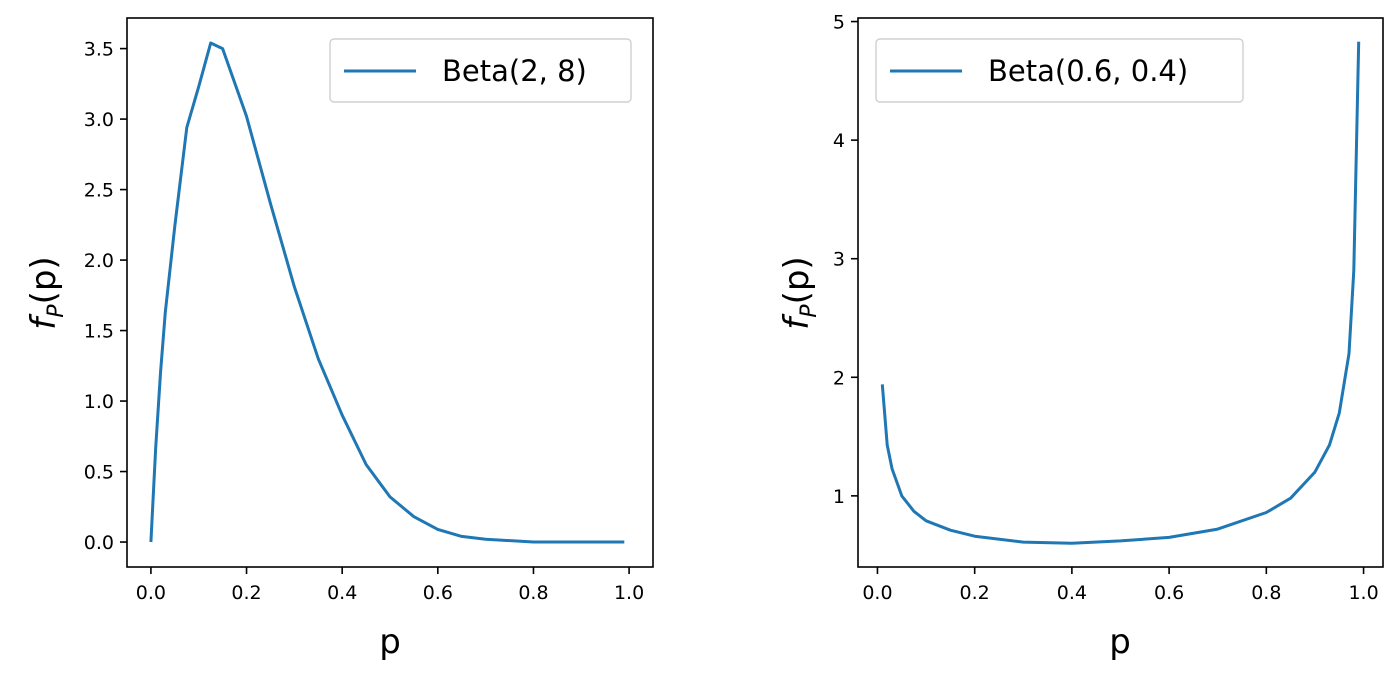 Image resolution: width=1400 pixels, height=675 pixels. What do you see at coordinates (839, 497) in the screenshot?
I see `y-tick-label: 1` at bounding box center [839, 497].